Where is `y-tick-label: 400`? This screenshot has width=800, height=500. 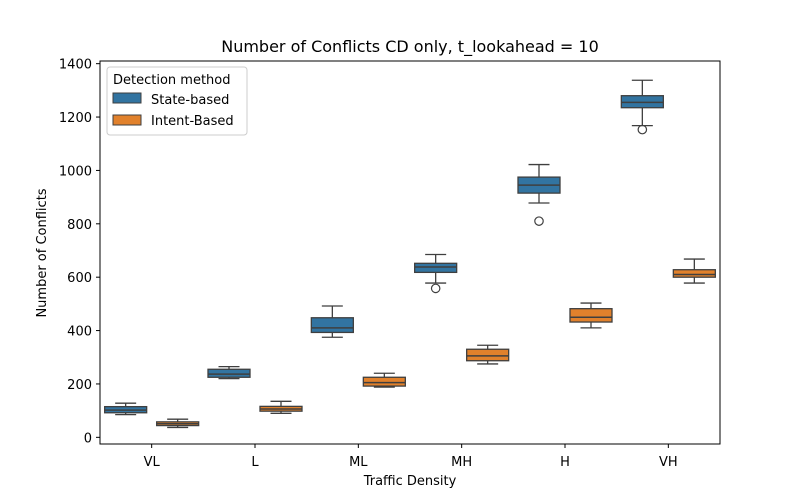 y-tick-label: 400 is located at coordinates (79, 332).